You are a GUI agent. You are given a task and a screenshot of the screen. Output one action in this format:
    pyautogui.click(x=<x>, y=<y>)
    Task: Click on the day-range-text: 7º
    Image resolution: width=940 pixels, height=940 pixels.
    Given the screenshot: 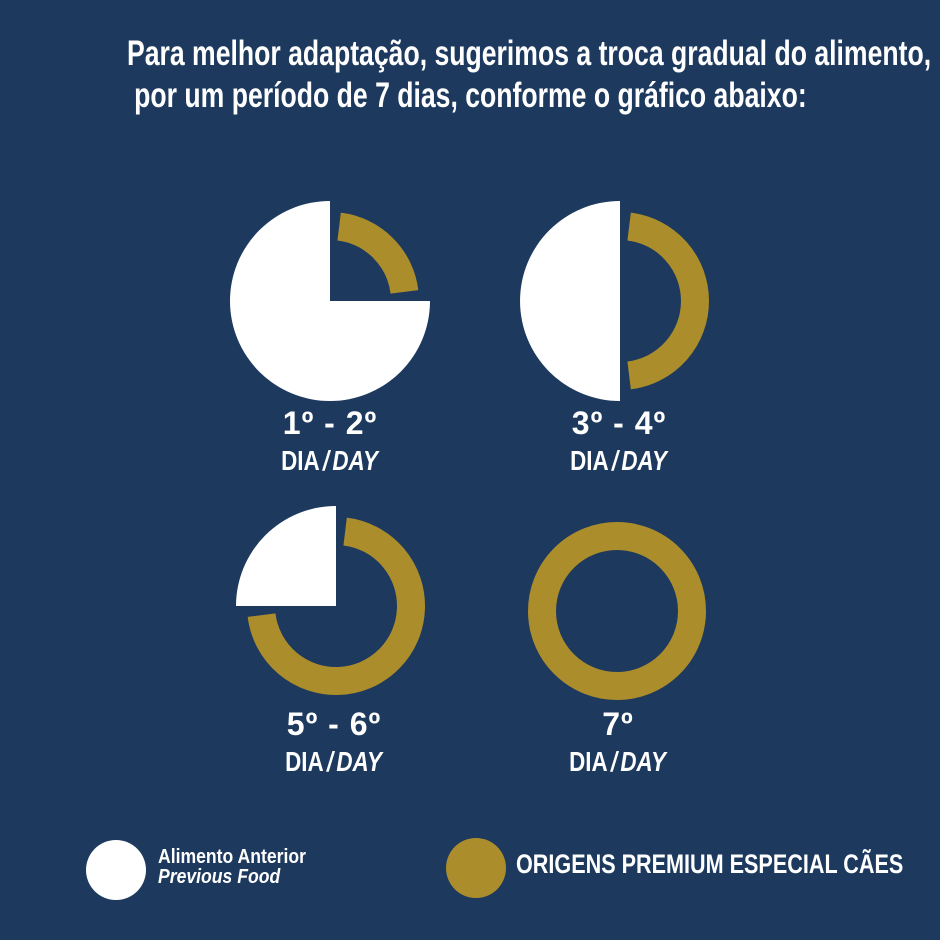 What is the action you would take?
    pyautogui.click(x=618, y=724)
    